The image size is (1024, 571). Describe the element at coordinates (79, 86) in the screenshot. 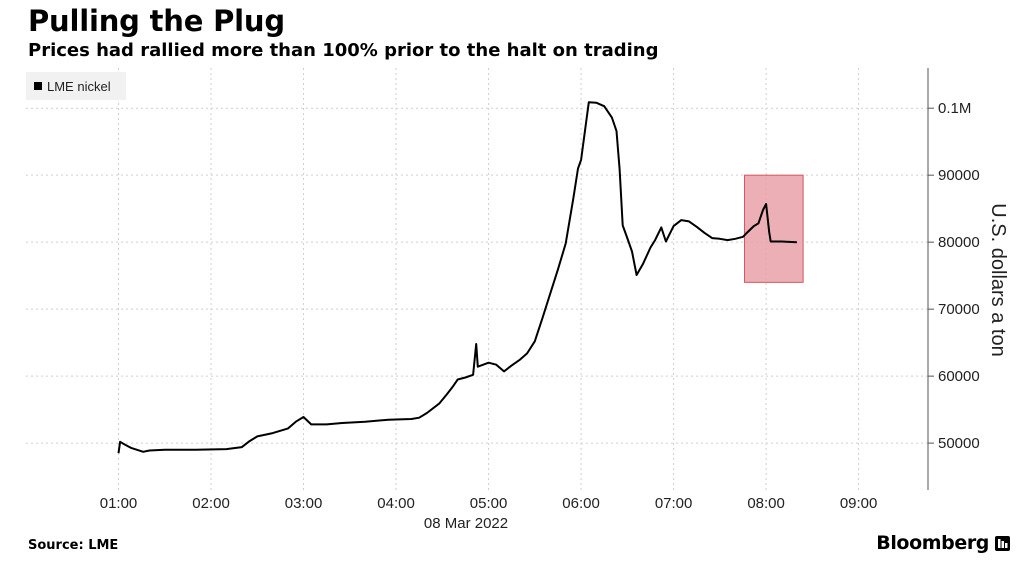

I see `legend-label: LME nickel` at that location.